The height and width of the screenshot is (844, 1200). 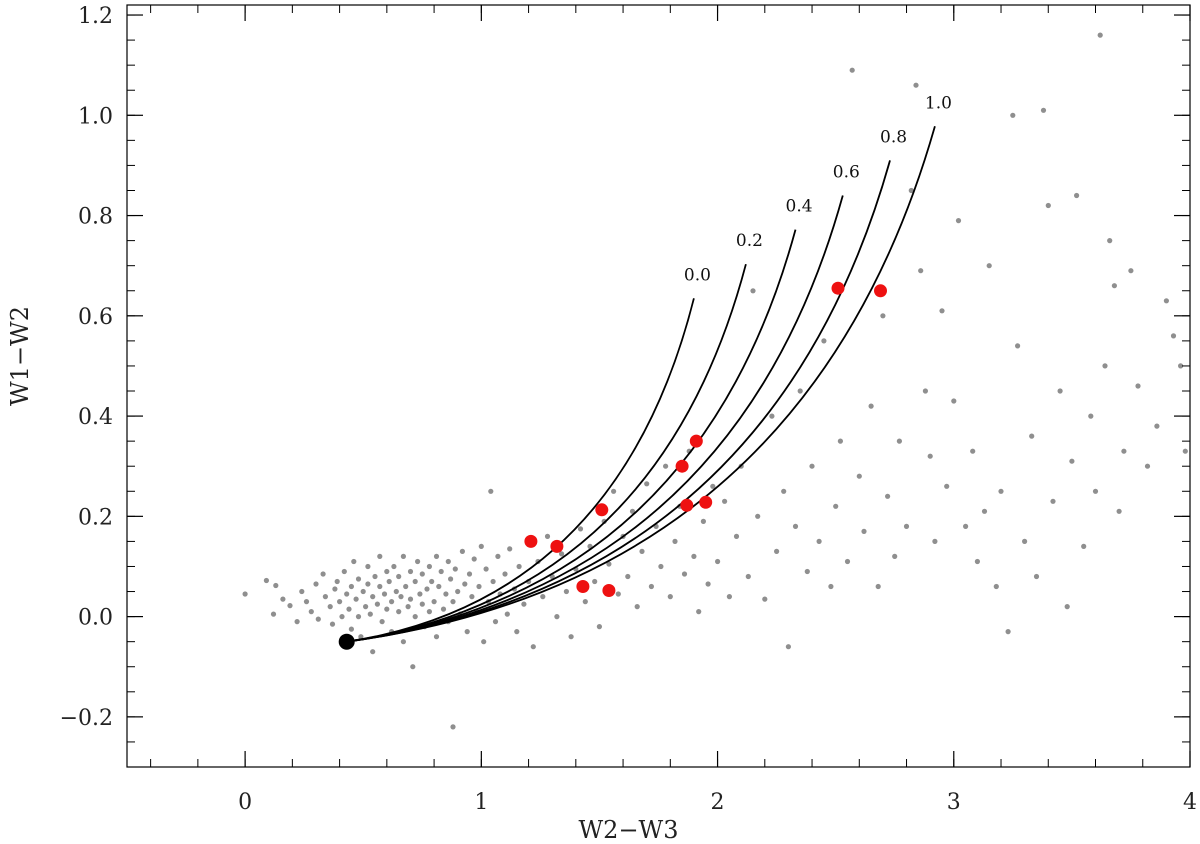 I want to click on y-axis-title: W1−W2, so click(x=20, y=356).